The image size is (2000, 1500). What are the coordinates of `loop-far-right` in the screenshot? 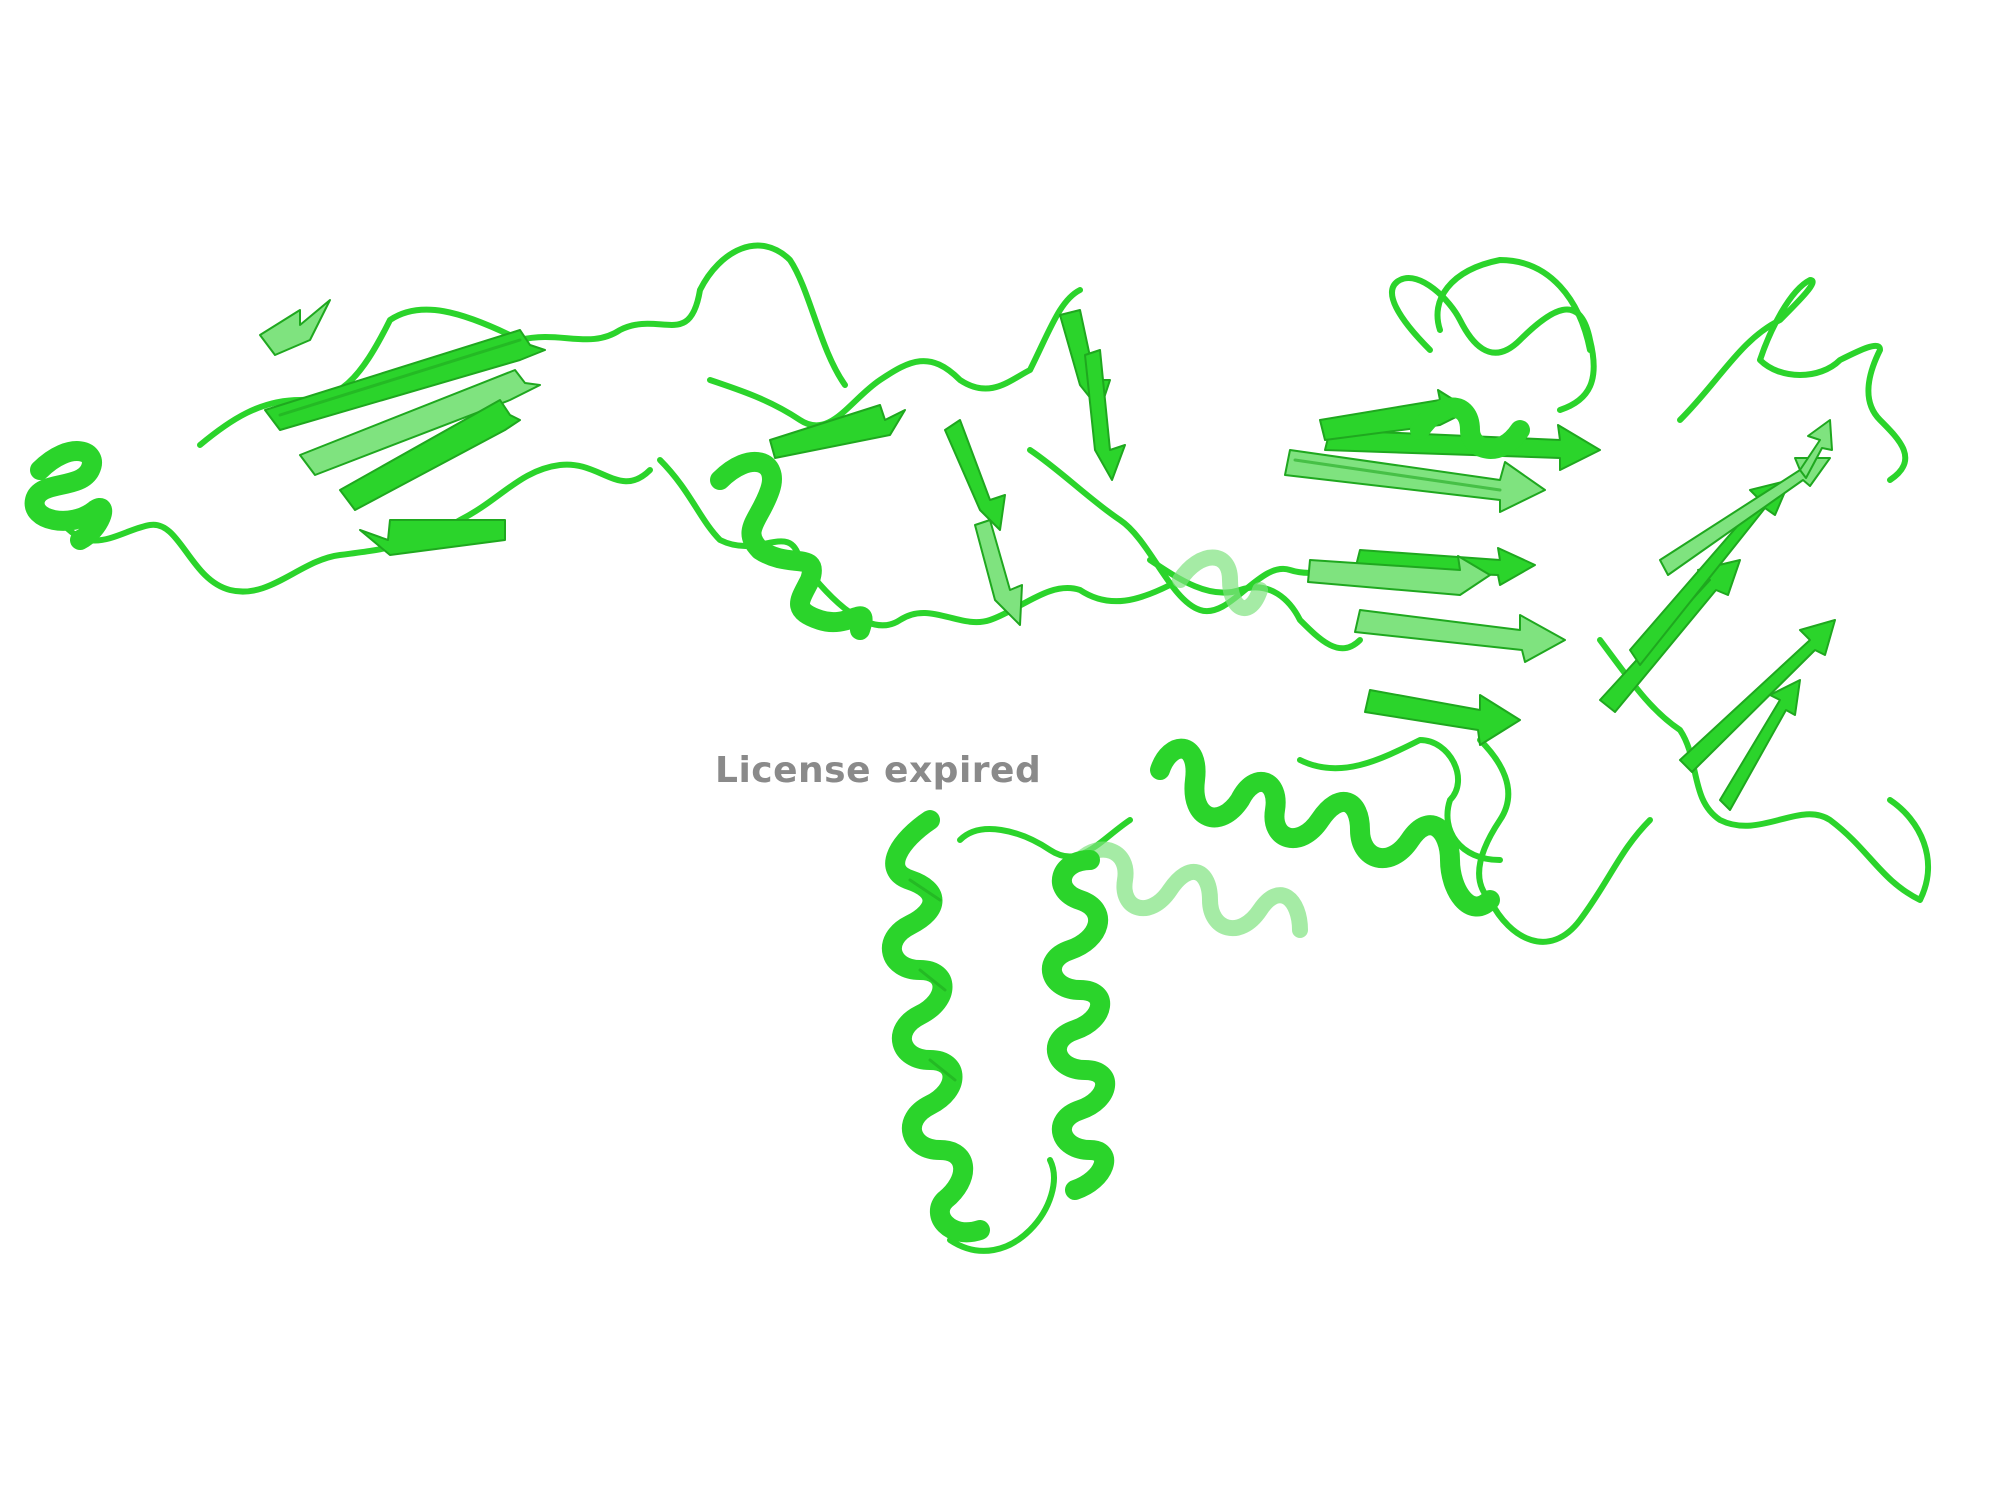 It's located at (1793, 380).